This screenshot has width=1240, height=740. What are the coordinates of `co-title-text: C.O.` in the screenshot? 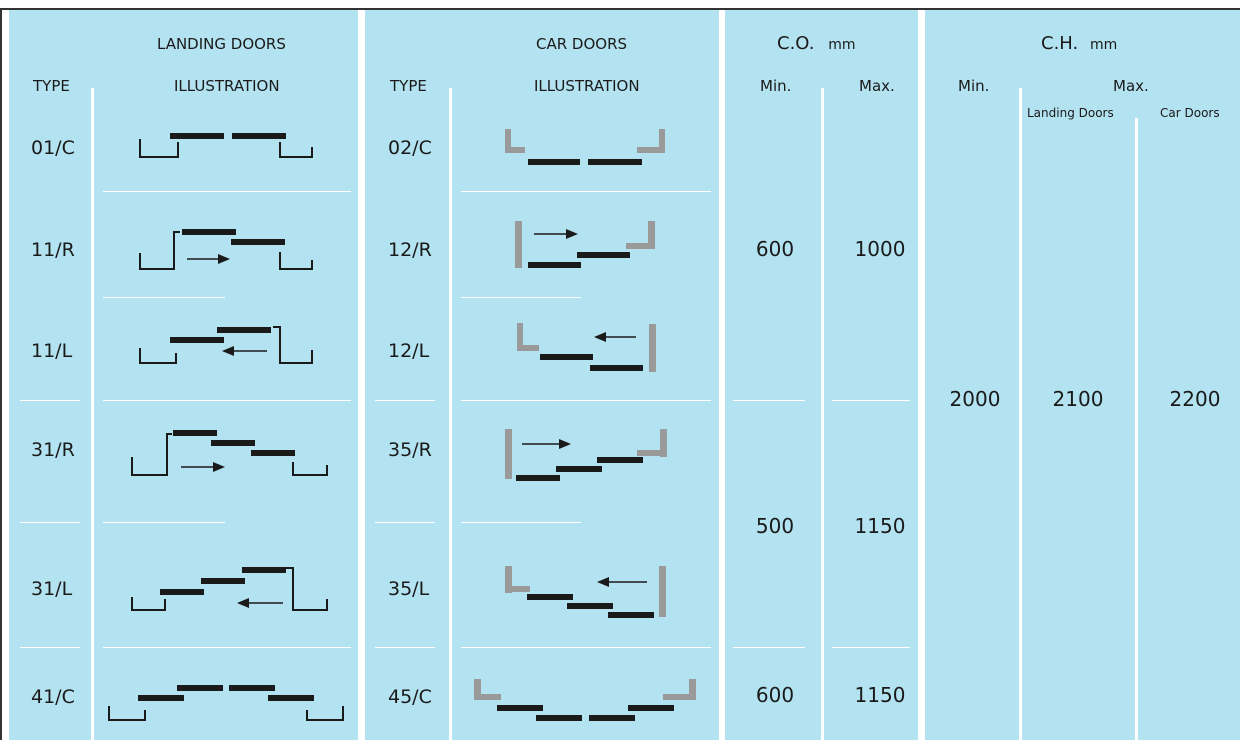 It's located at (796, 43).